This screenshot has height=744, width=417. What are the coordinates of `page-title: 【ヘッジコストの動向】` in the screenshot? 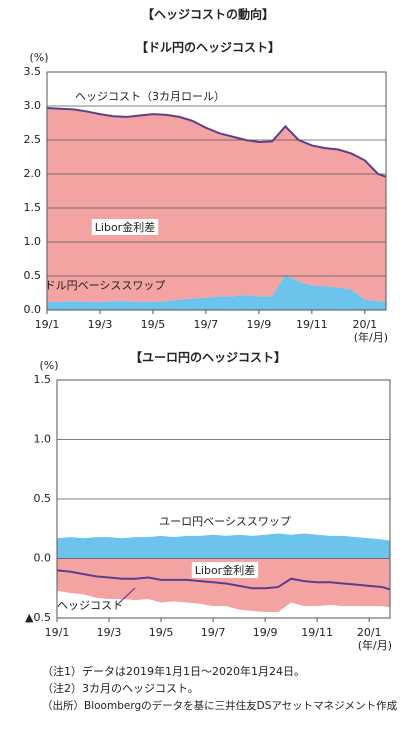 It's located at (208, 14).